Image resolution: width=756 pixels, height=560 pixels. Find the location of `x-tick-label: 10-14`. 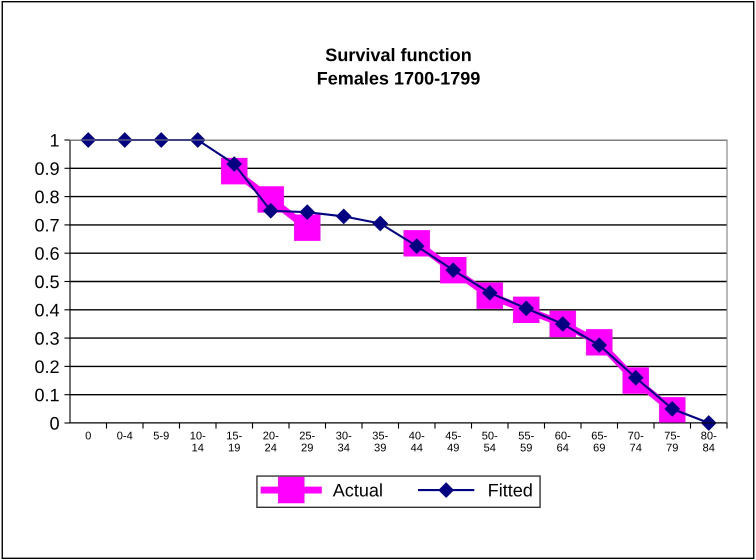

x-tick-label: 10-14 is located at coordinates (198, 442).